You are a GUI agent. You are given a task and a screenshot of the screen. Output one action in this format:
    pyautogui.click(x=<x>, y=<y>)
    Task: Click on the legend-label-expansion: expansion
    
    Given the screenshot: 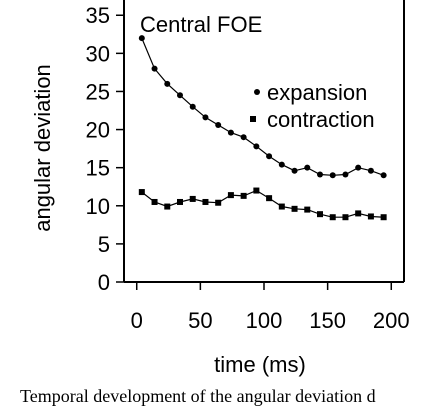 What is the action you would take?
    pyautogui.click(x=317, y=92)
    